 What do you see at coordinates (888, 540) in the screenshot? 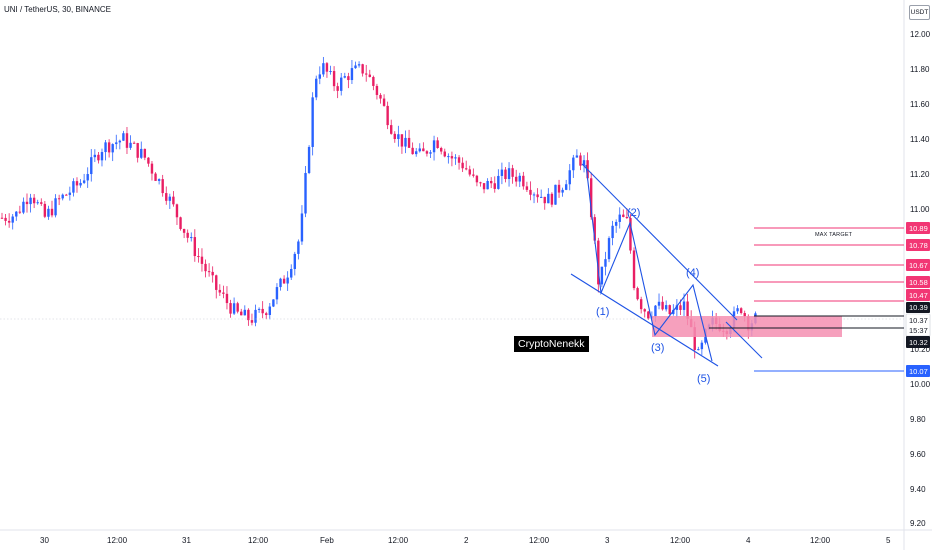
I see `x-tick-label: 5` at bounding box center [888, 540].